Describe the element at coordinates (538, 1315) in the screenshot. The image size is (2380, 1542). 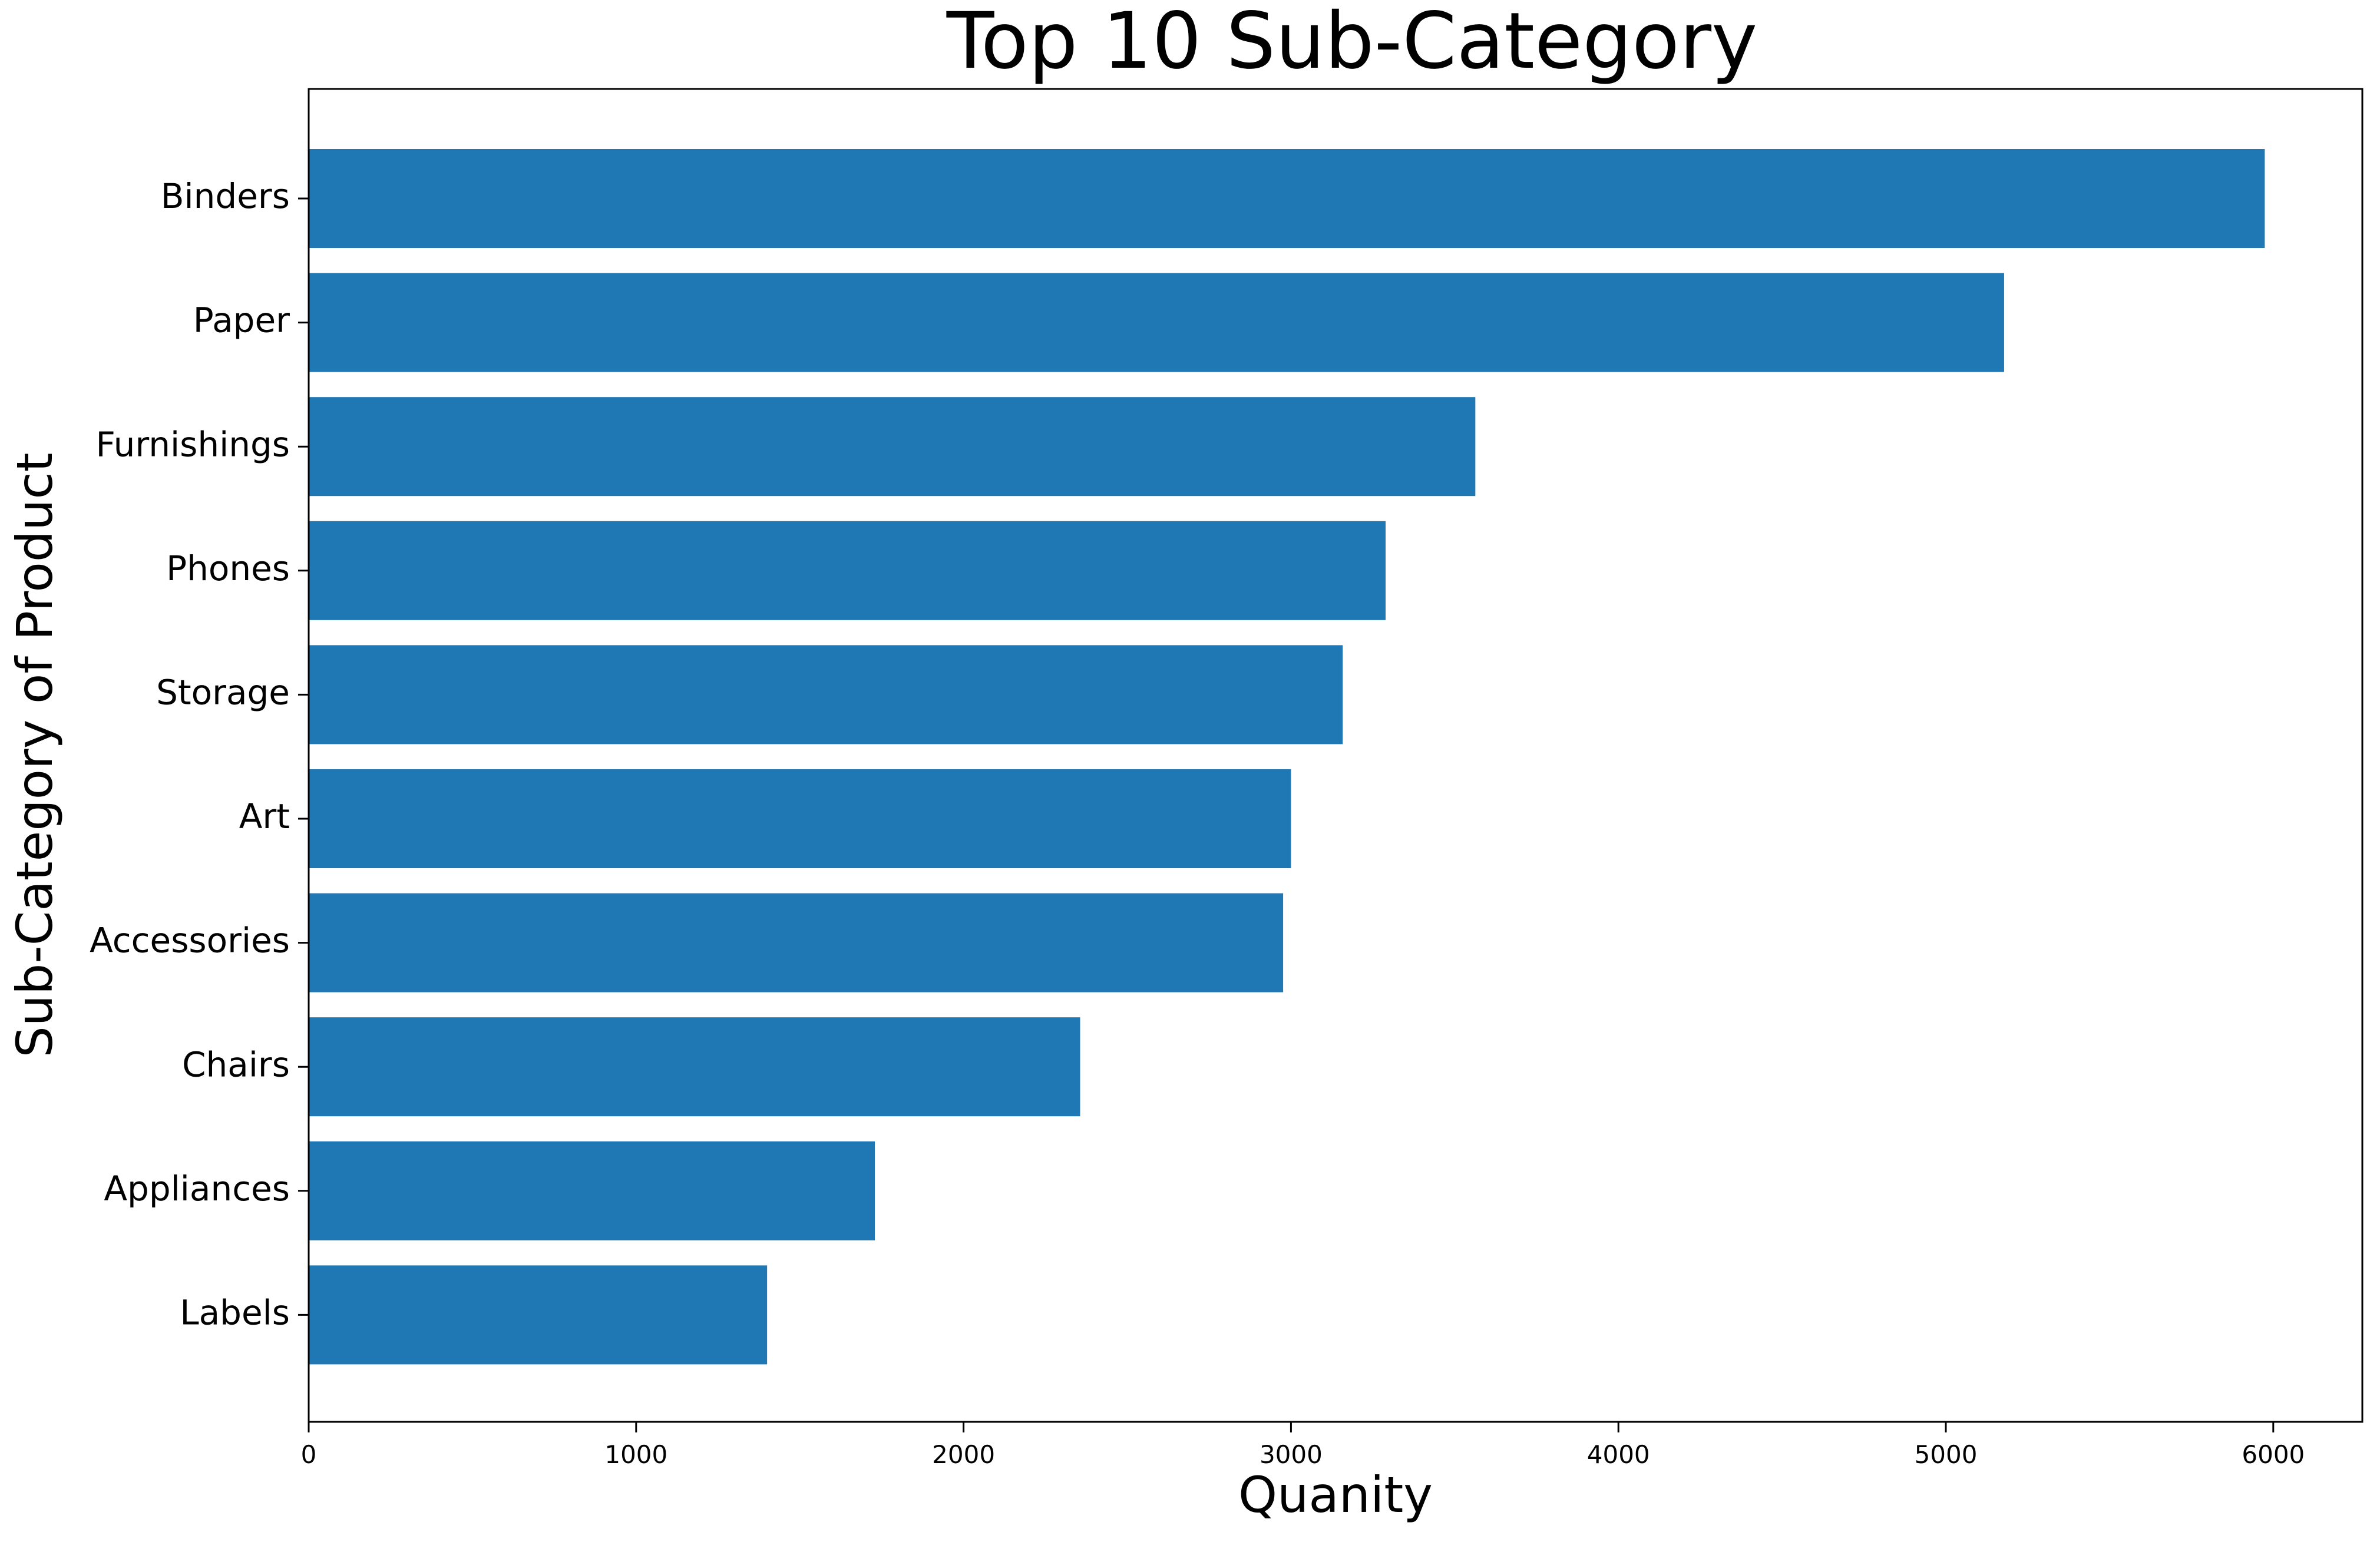
I see `bar-labels` at that location.